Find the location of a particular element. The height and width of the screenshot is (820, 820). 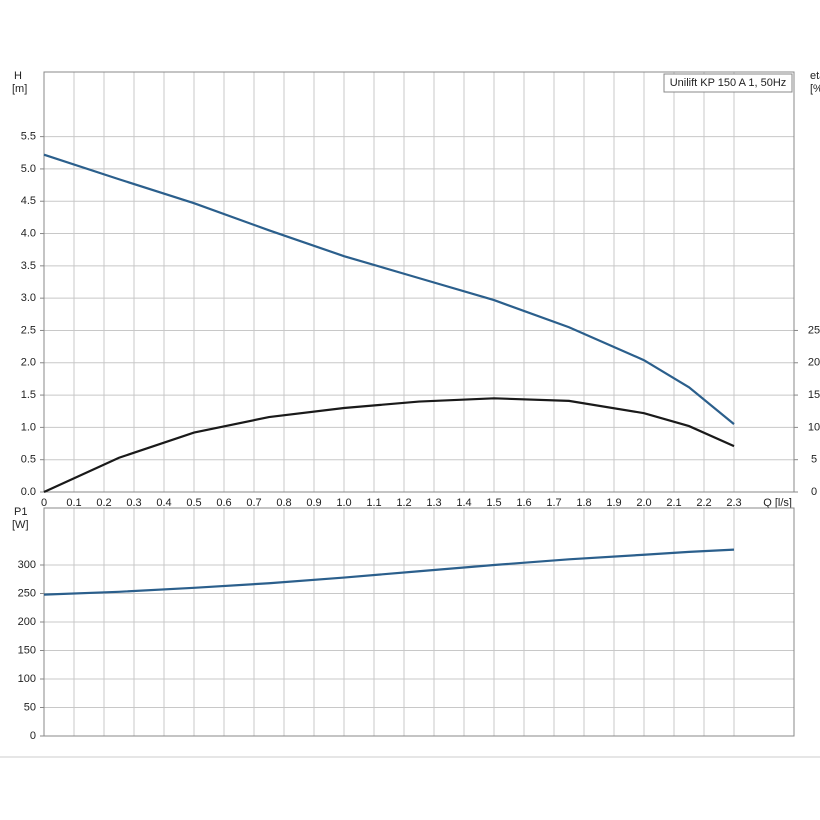

x-tick-label: 2.2 is located at coordinates (703, 503).